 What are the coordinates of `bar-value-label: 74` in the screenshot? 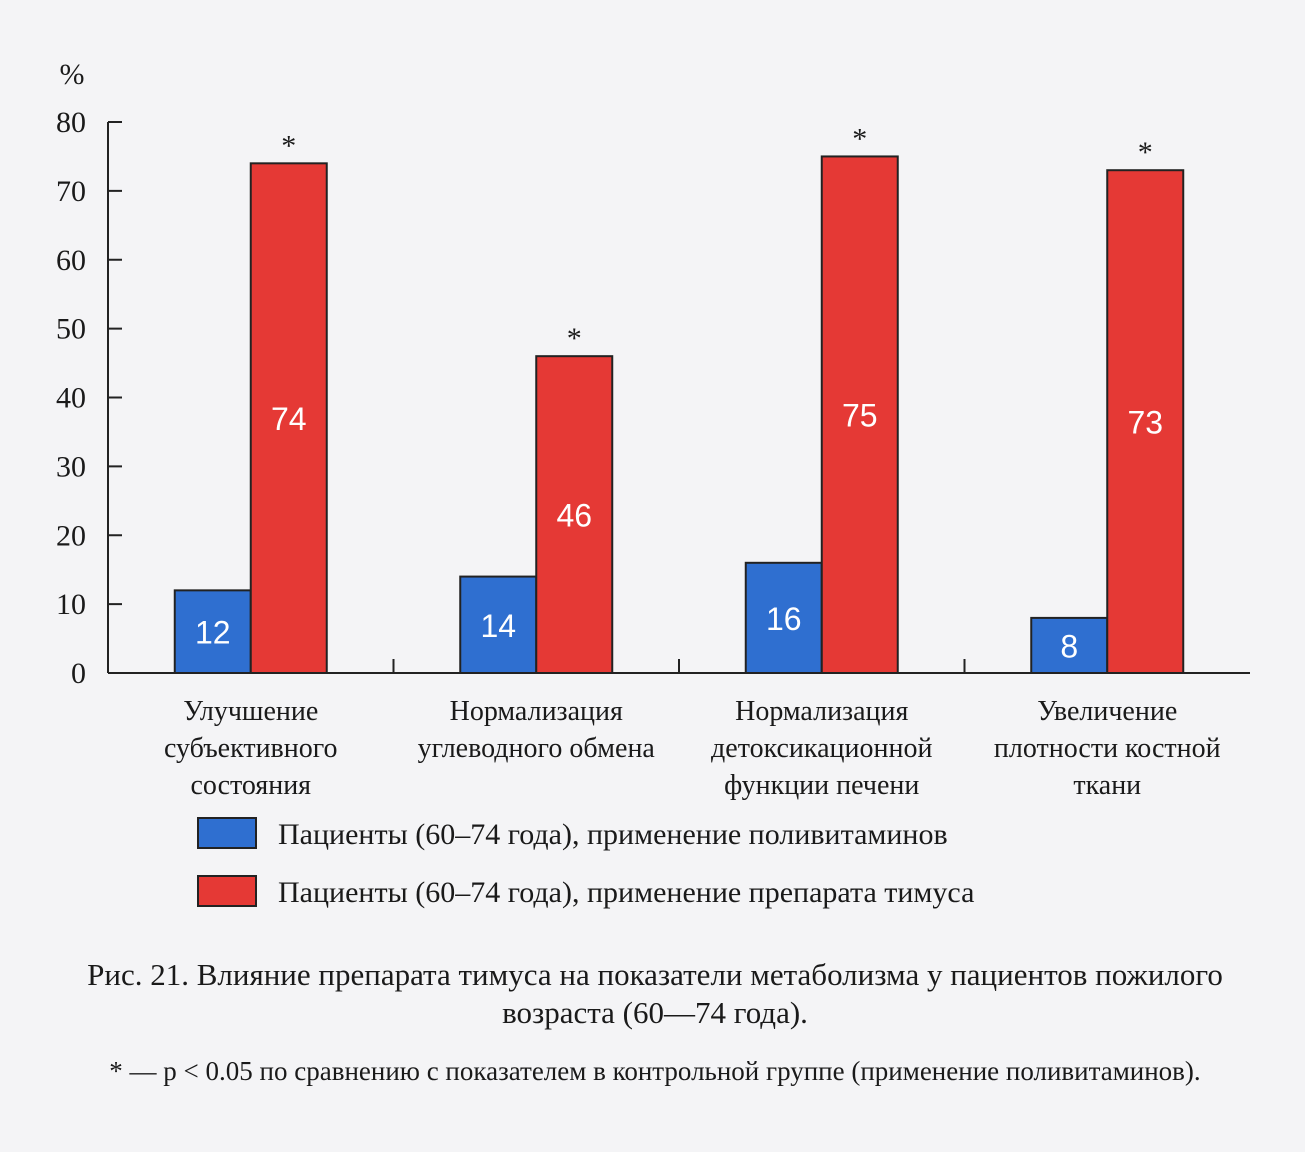 It's located at (289, 419).